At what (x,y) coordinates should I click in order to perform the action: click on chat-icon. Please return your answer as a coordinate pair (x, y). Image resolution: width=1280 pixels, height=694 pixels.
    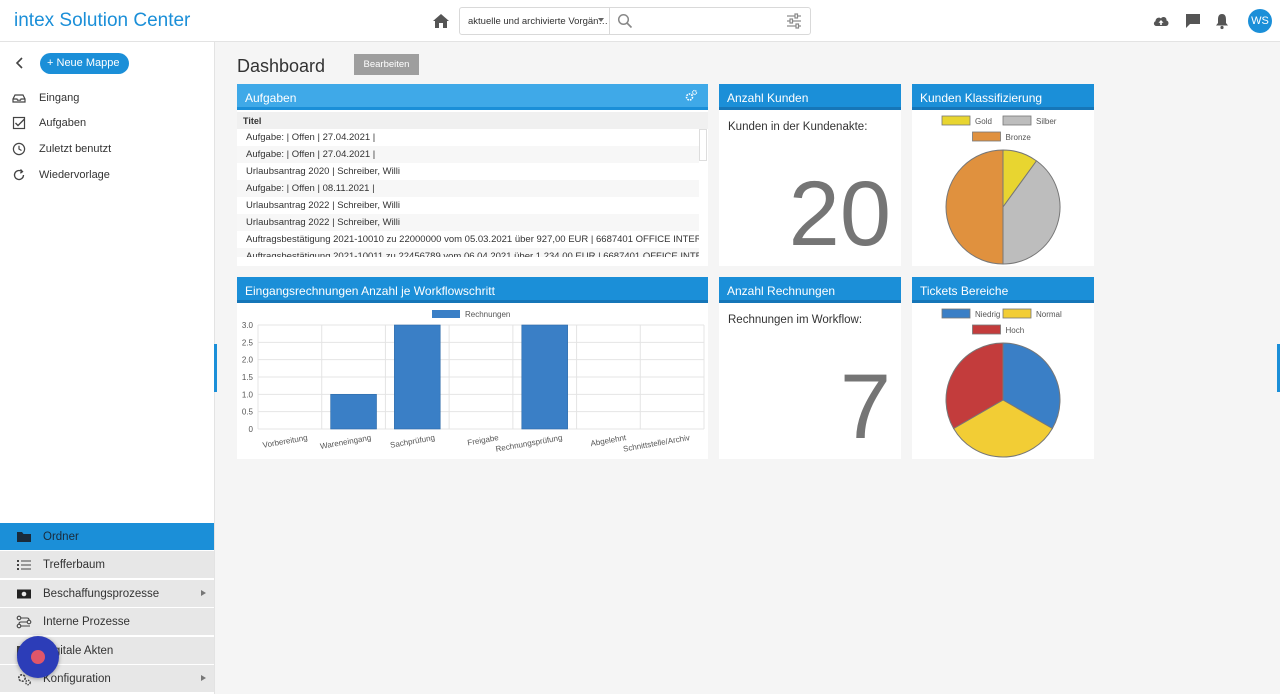
    Looking at the image, I should click on (1193, 21).